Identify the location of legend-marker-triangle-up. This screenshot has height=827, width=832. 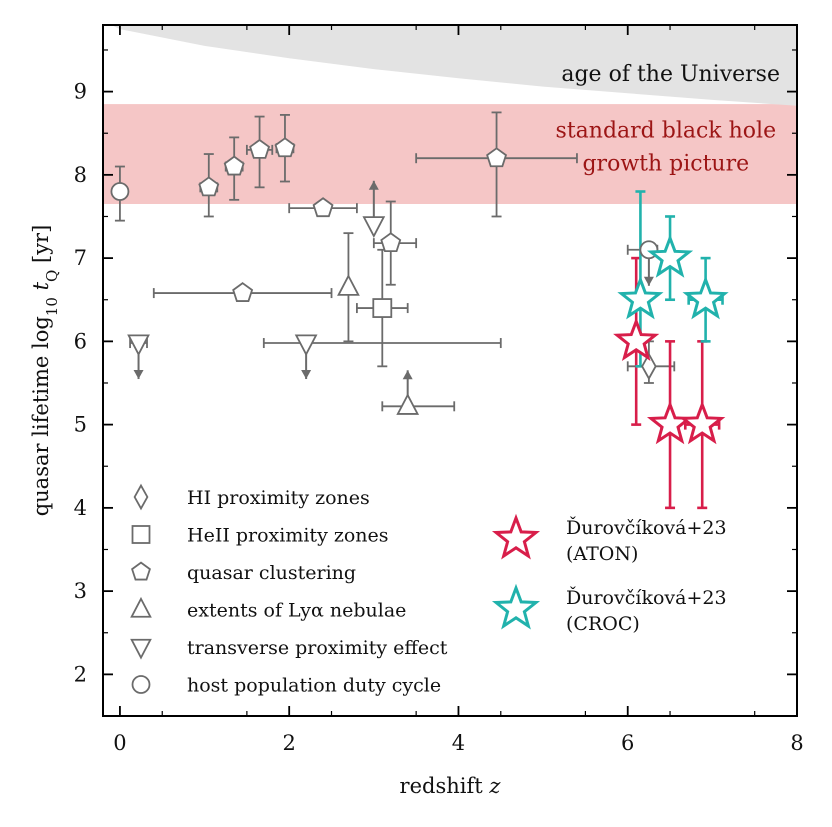
(141, 607).